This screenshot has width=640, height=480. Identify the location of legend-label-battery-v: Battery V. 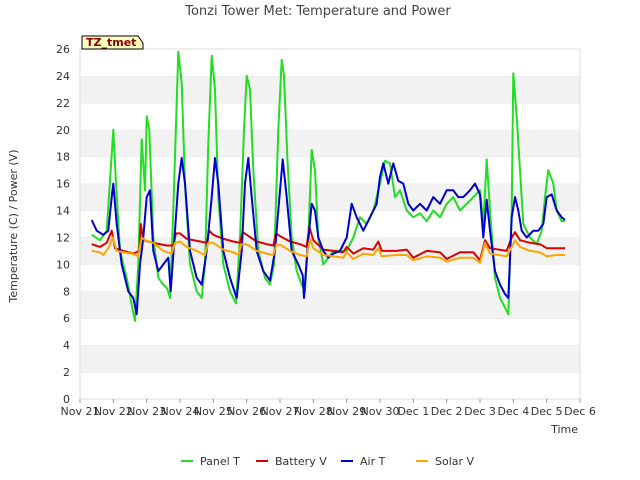
(301, 461).